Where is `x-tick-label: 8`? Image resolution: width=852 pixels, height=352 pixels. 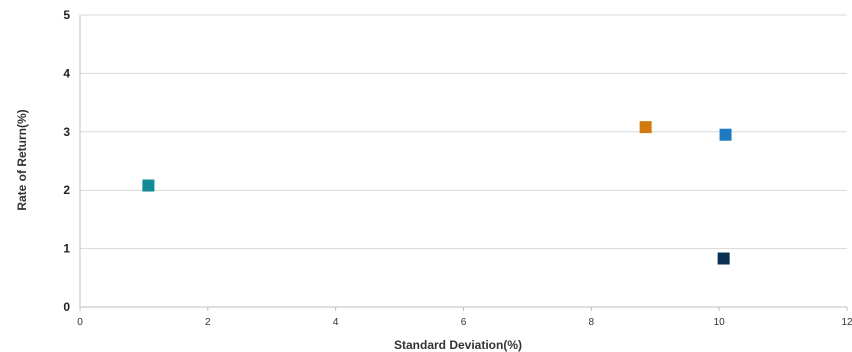 x-tick-label: 8 is located at coordinates (592, 322).